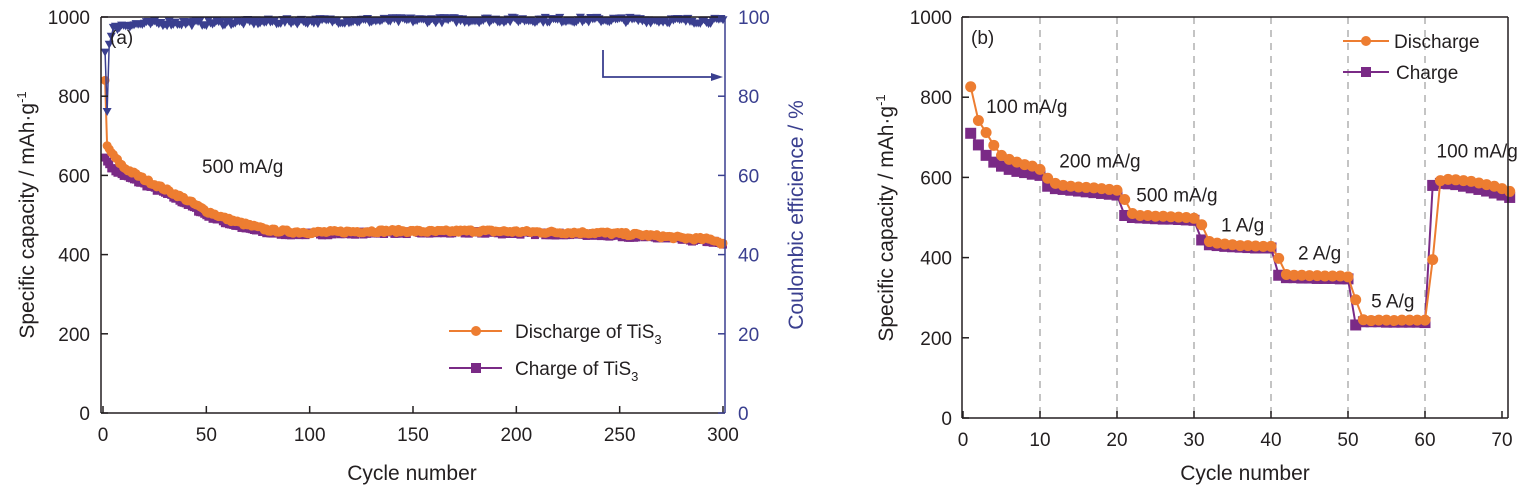 The image size is (1521, 497). What do you see at coordinates (412, 473) in the screenshot?
I see `panel-a-x-axis-title: Cycle number` at bounding box center [412, 473].